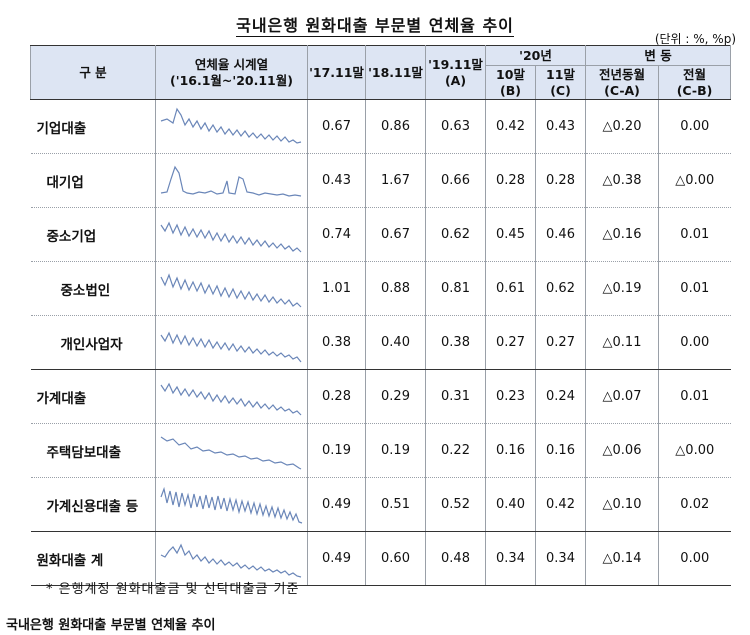  I want to click on header-col-19: '19.11말 (A), so click(455, 72).